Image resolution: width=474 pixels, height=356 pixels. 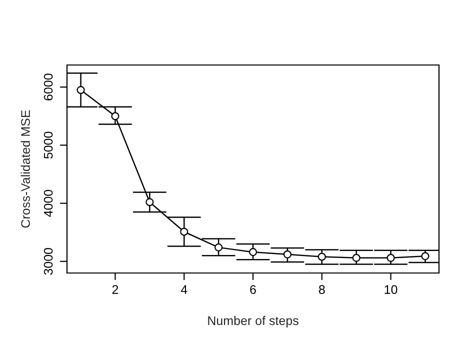 I want to click on x-tick-label: 10, so click(x=391, y=289).